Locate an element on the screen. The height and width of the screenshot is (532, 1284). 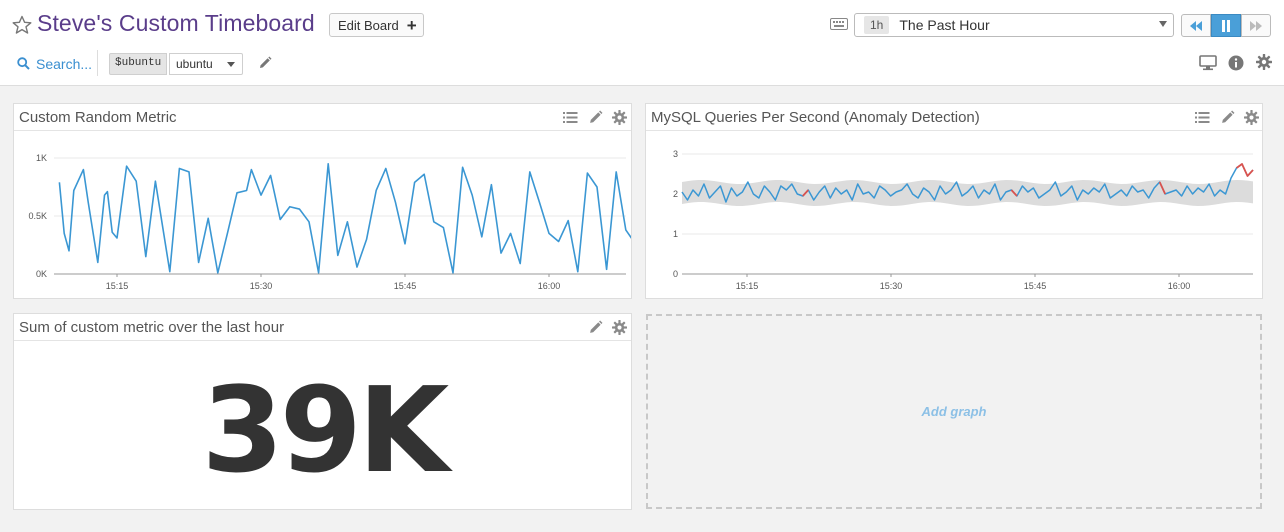
custom-random-metric-chart: 0K 0.5K 1K 15:15 15:30 15:45 16:00 is located at coordinates (329, 222).